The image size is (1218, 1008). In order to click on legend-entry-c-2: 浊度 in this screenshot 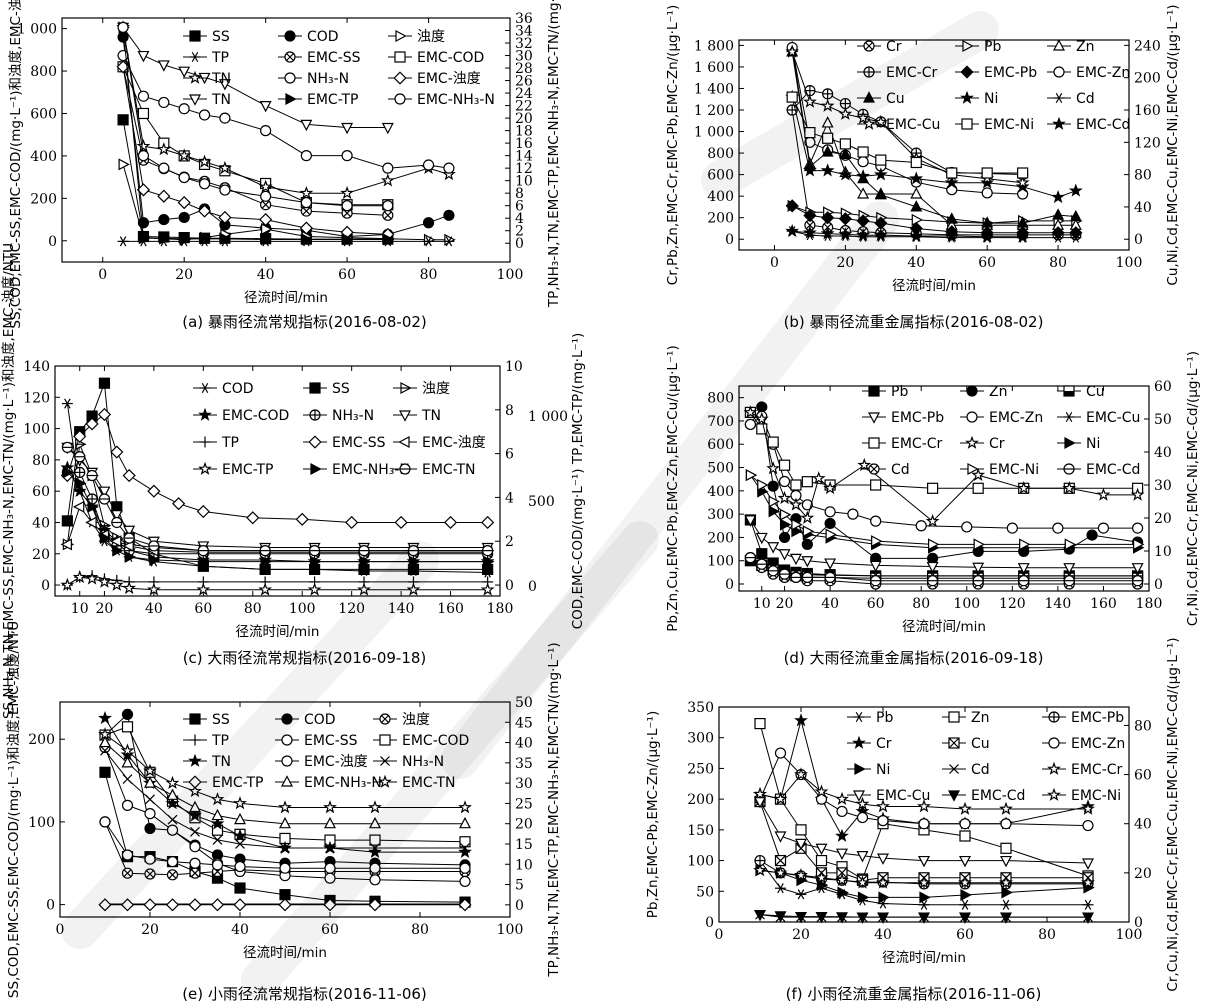, I will do `click(421, 389)`.